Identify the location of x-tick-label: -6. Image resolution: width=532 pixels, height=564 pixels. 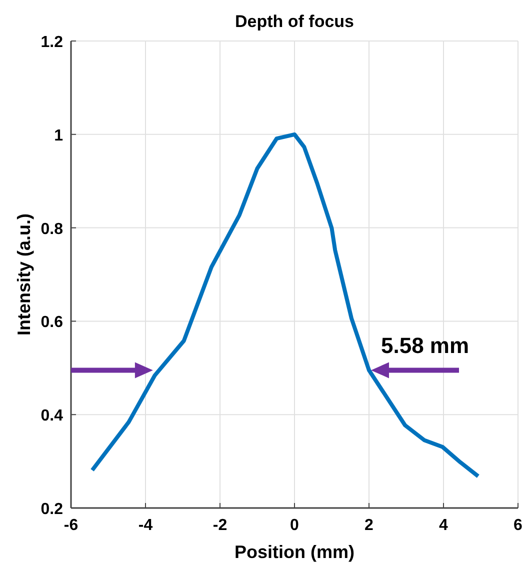
(71, 525).